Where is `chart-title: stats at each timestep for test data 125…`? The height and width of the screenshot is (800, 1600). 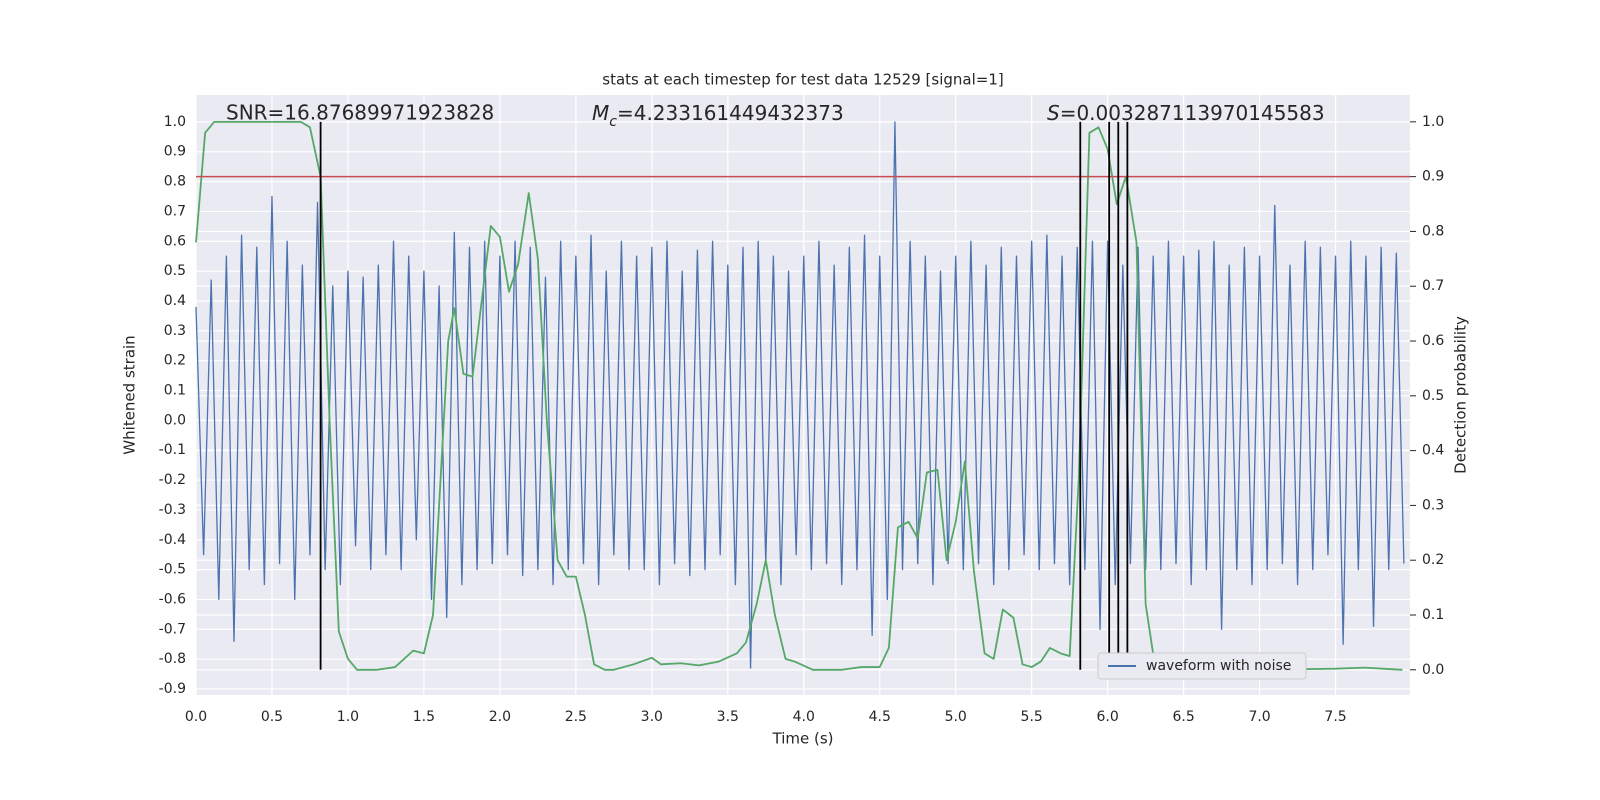
chart-title: stats at each timestep for test data 125… is located at coordinates (802, 80).